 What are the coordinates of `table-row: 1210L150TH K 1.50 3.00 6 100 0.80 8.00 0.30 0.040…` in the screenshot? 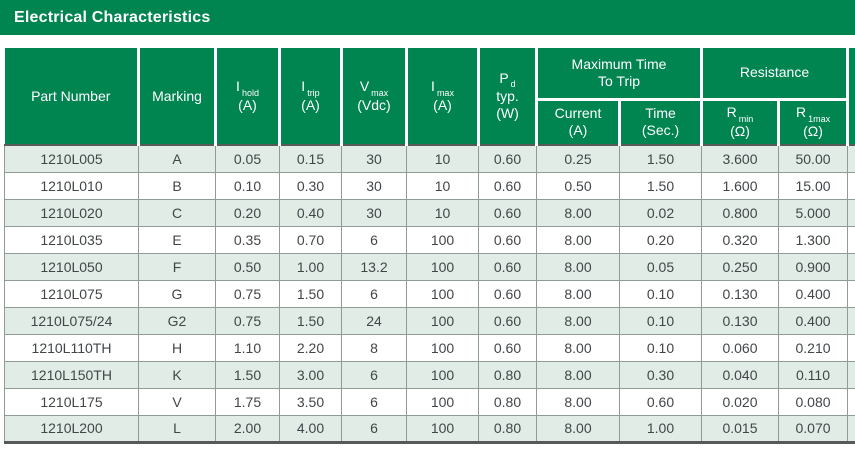 It's located at (429, 375).